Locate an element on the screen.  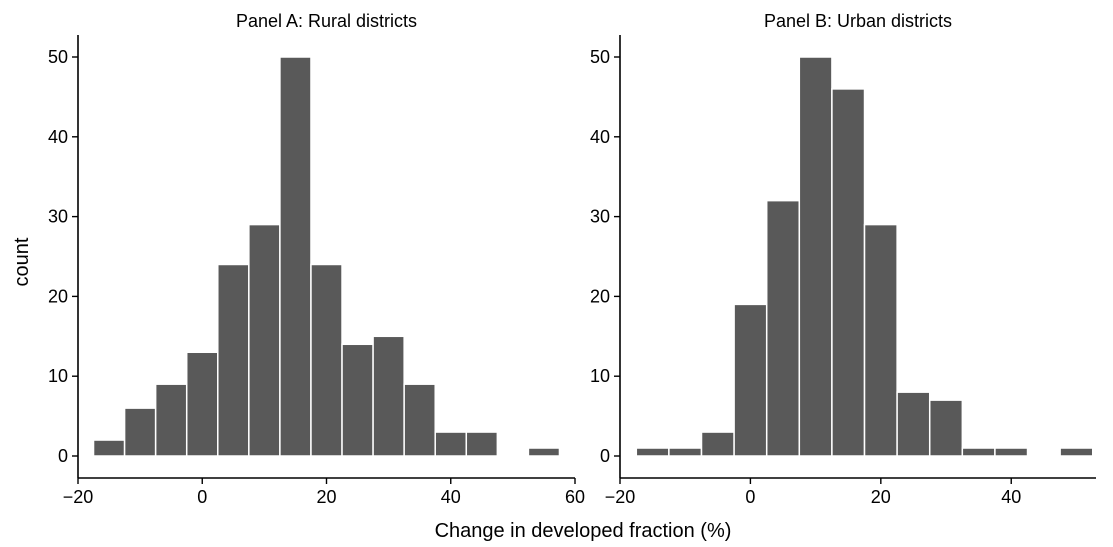
panel-title: Panel A: Rural districts is located at coordinates (326, 21).